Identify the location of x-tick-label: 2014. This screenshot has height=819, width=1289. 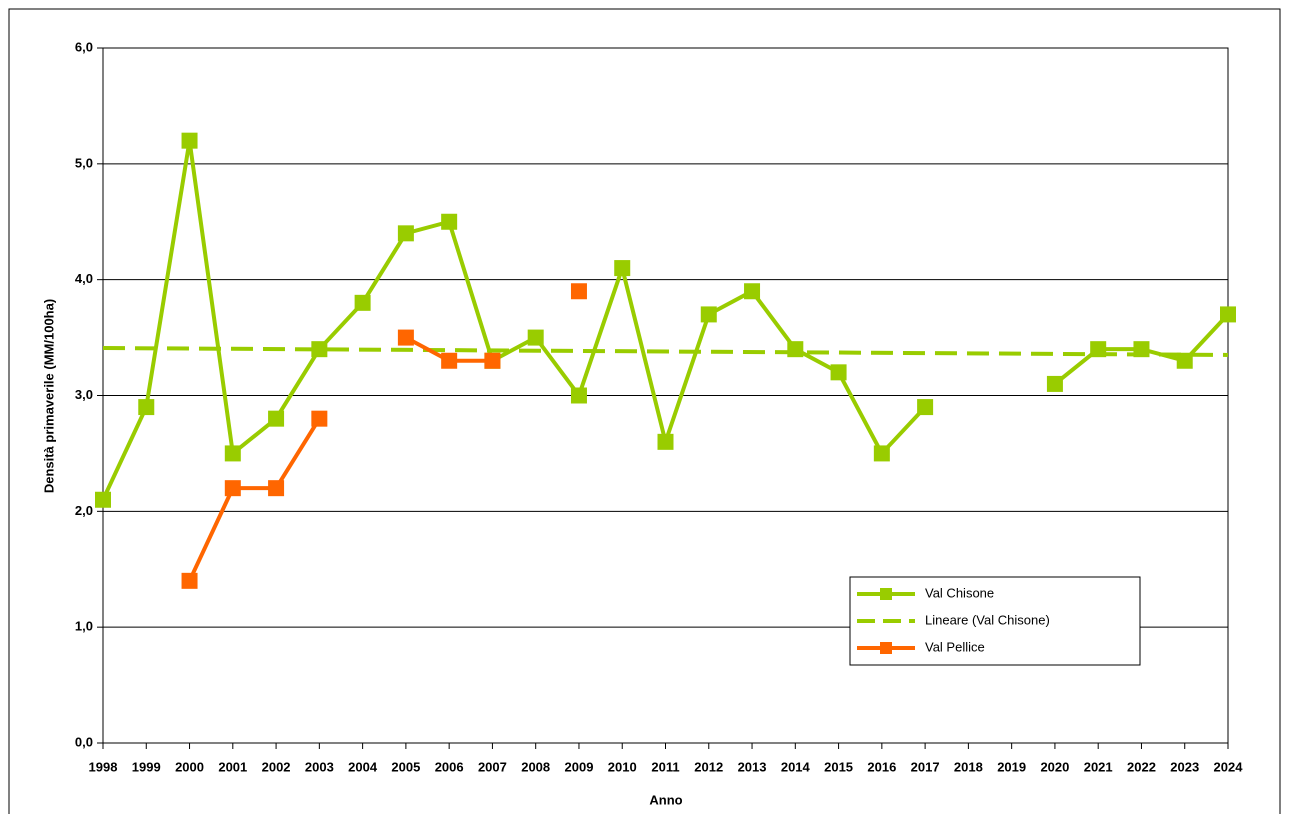
(796, 766).